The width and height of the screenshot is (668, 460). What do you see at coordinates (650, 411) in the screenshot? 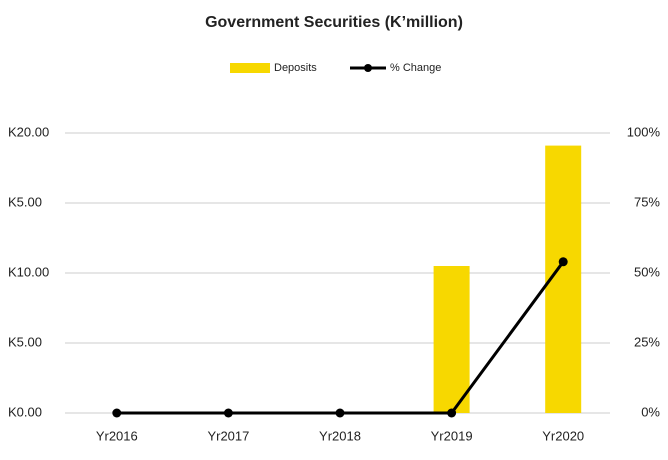
I see `y2-tick-label: 0%` at bounding box center [650, 411].